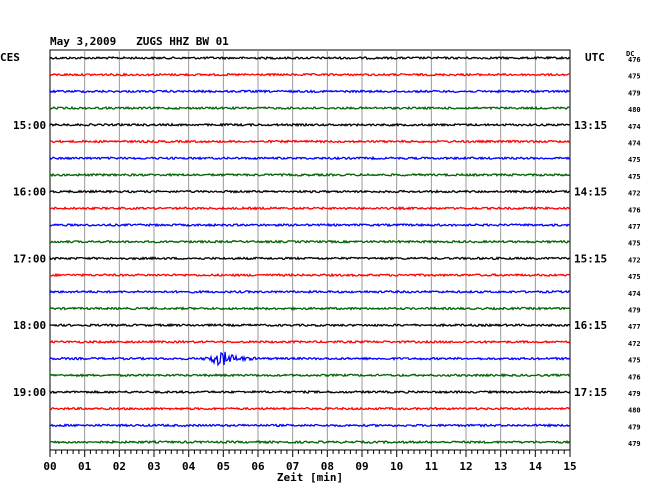 The height and width of the screenshot is (494, 650). I want to click on x-tick-label: 06, so click(258, 466).